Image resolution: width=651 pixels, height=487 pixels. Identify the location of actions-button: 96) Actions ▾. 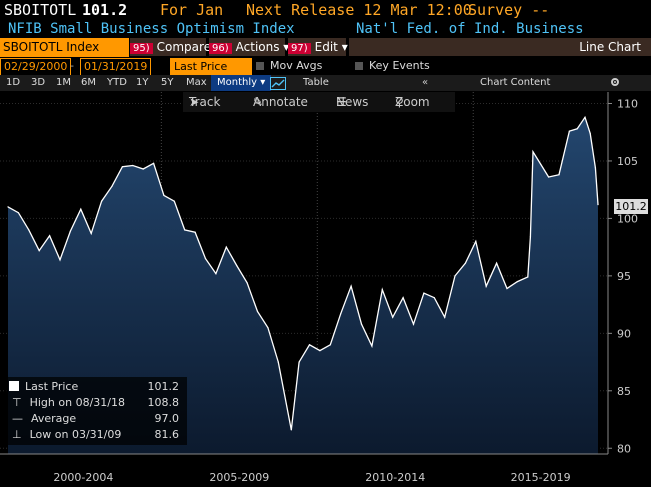
(249, 47).